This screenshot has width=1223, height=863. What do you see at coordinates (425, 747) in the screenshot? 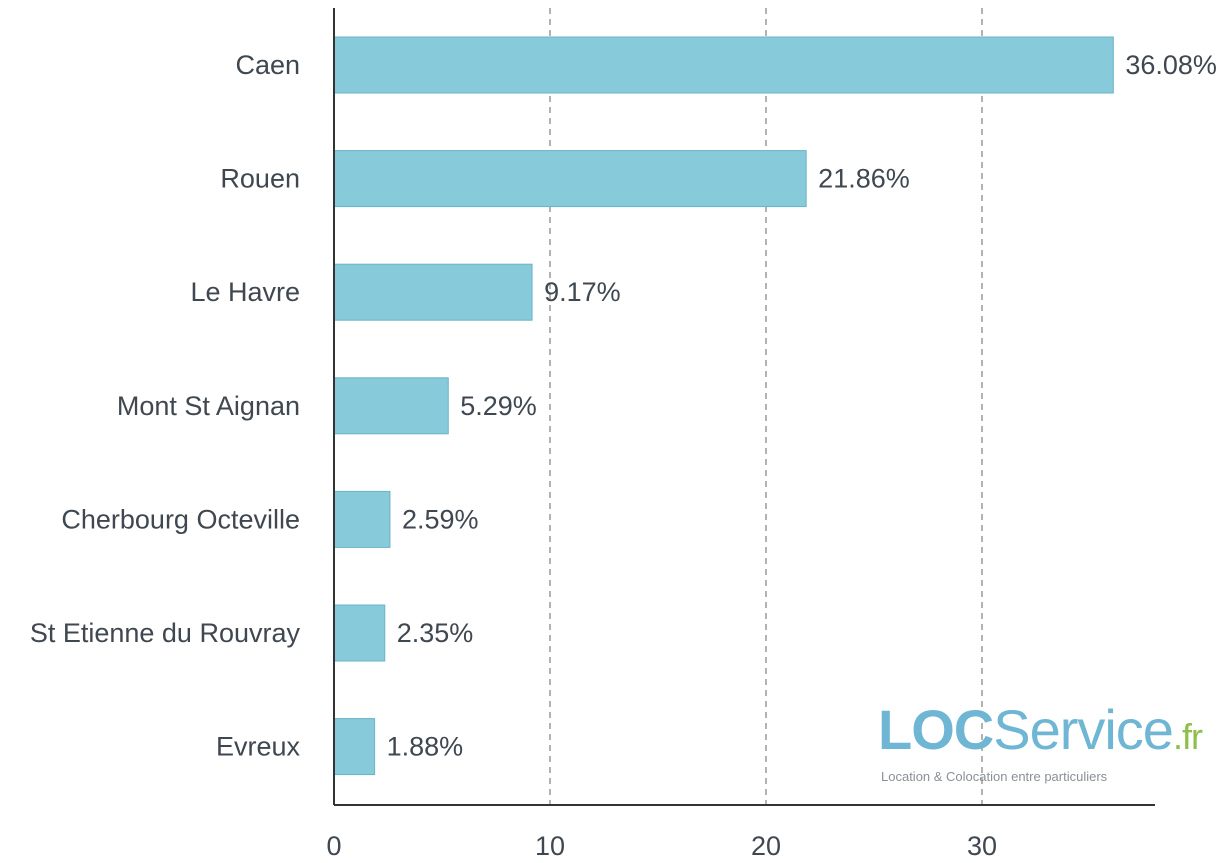
I see `value-label: 1.88%` at bounding box center [425, 747].